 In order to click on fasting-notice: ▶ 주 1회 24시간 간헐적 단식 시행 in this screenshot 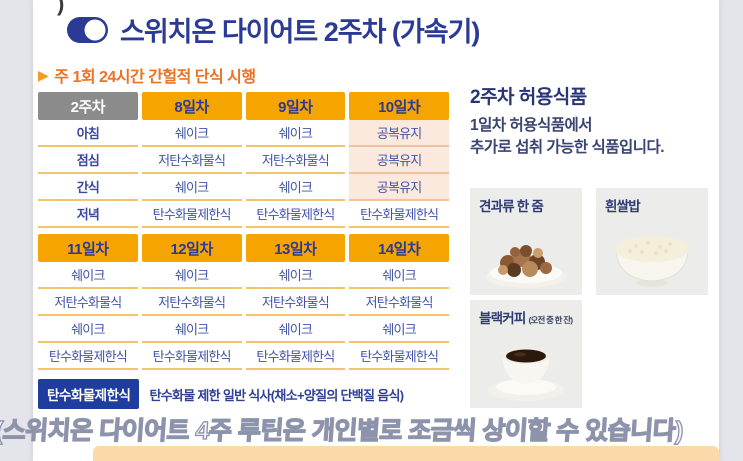, I will do `click(147, 75)`.